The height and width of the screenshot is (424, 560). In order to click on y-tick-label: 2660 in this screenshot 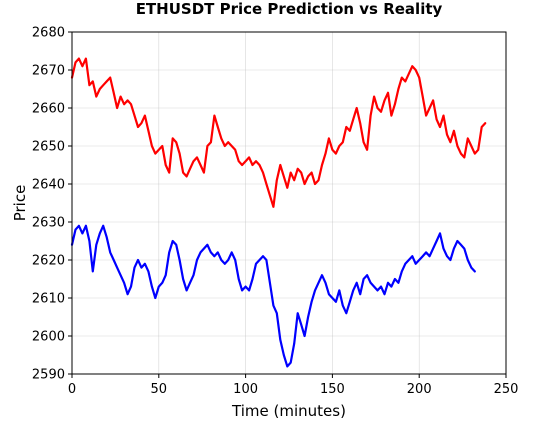, I will do `click(48, 109)`.